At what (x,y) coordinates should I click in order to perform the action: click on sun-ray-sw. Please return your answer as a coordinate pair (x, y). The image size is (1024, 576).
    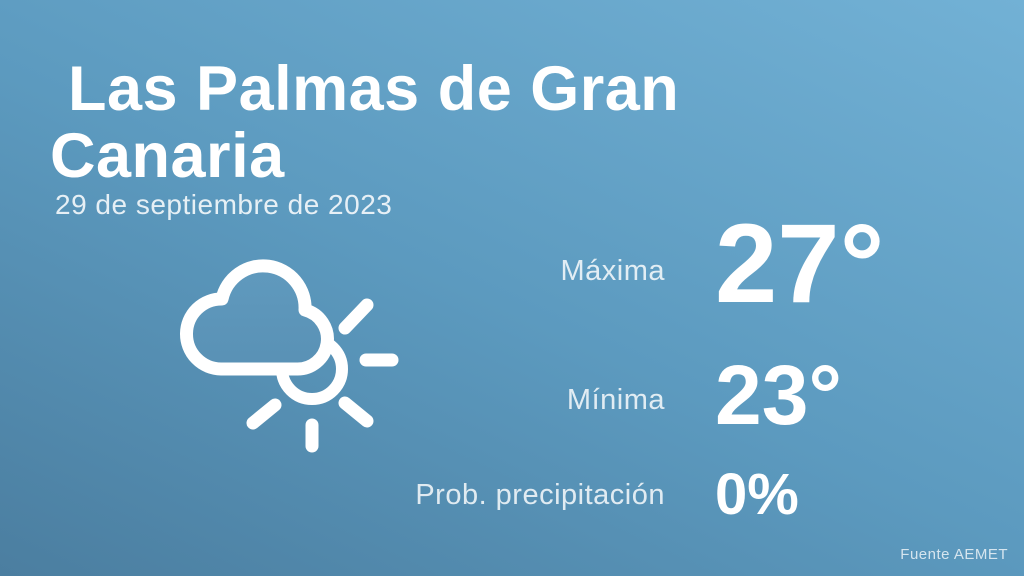
    Looking at the image, I should click on (264, 414).